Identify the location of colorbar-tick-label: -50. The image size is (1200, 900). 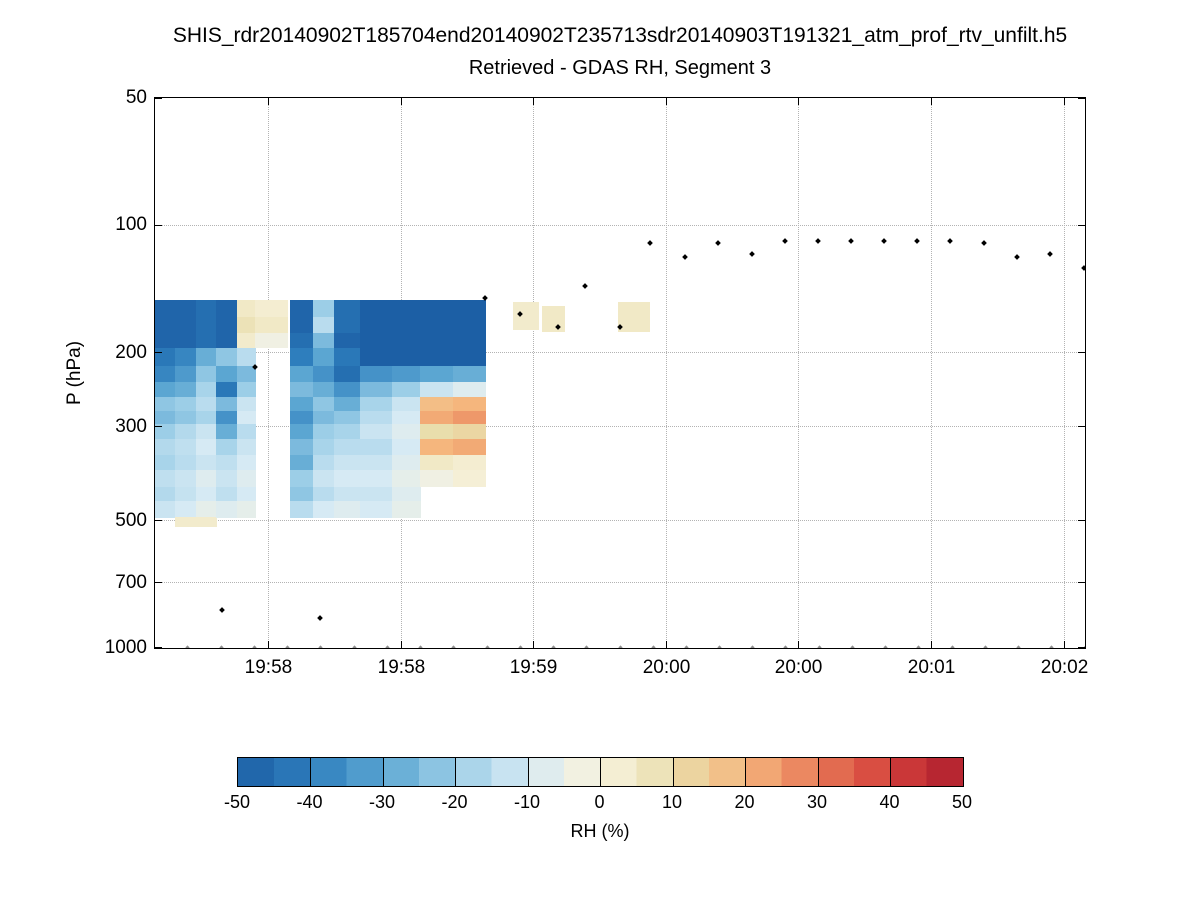
(236, 802).